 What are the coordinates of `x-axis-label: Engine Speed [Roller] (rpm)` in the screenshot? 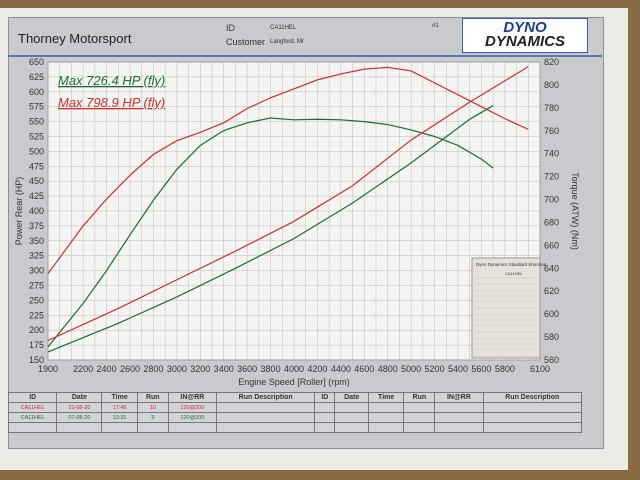 It's located at (294, 382).